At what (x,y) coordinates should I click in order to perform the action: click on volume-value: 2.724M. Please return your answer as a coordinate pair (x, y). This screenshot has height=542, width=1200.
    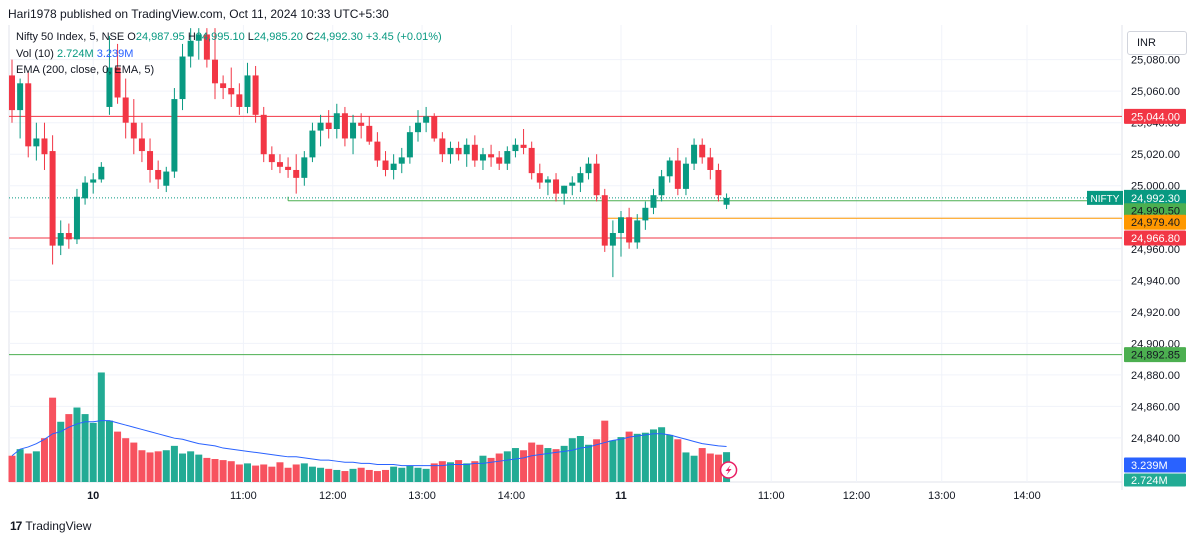
    Looking at the image, I should click on (75, 54).